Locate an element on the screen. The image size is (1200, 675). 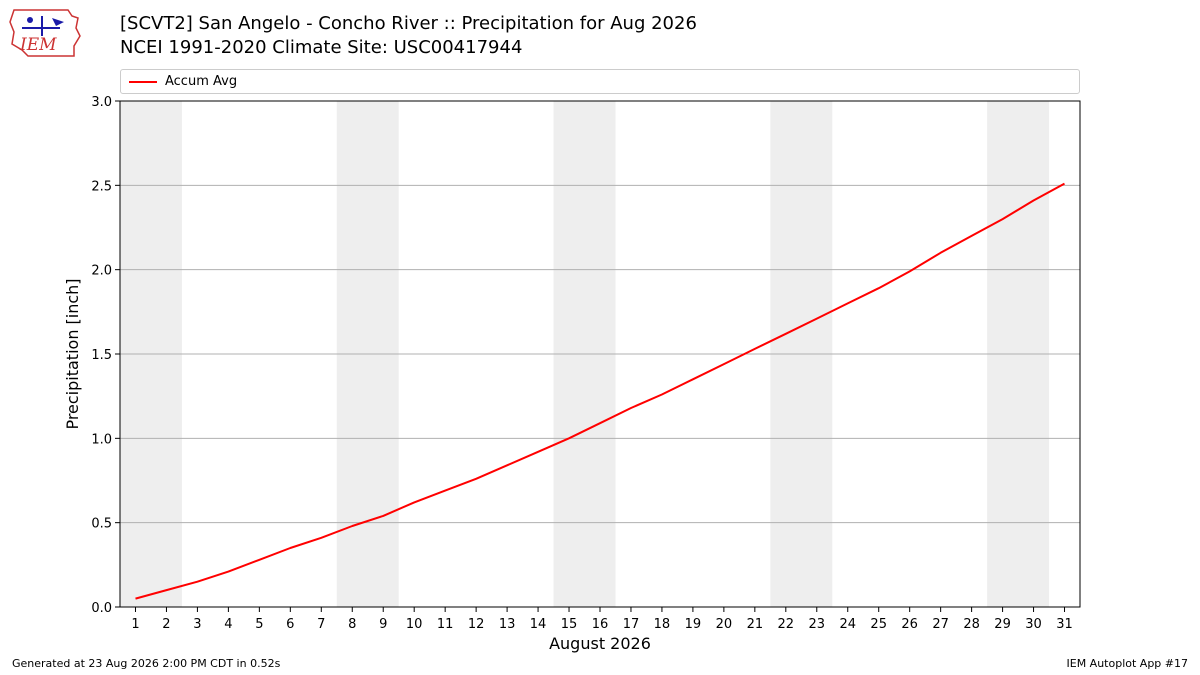
x-tick-label: 9 is located at coordinates (383, 624).